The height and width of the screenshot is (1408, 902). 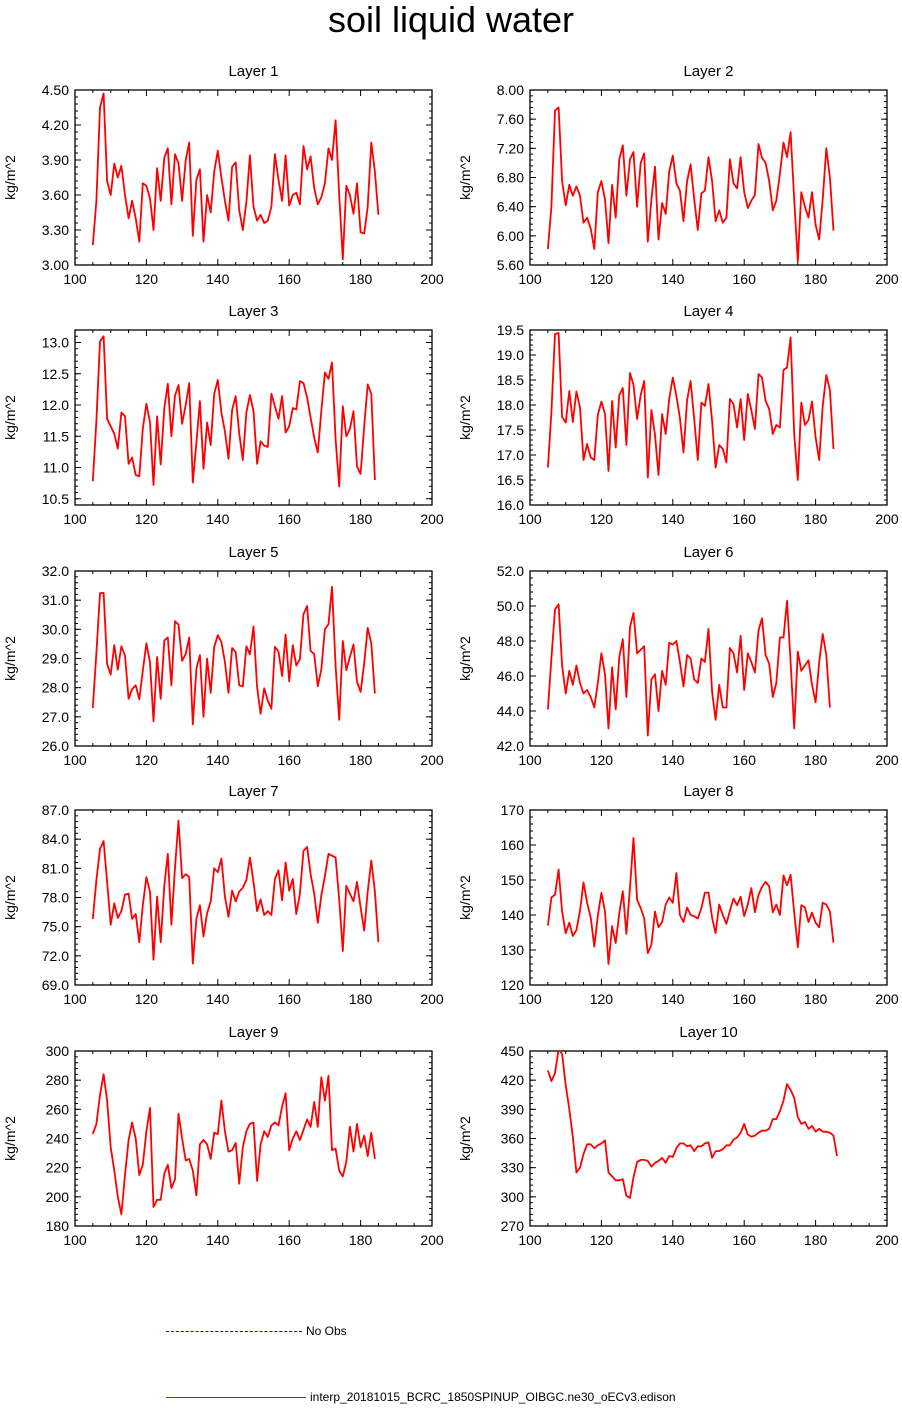 I want to click on y-tick-label: 81.0, so click(x=55, y=868).